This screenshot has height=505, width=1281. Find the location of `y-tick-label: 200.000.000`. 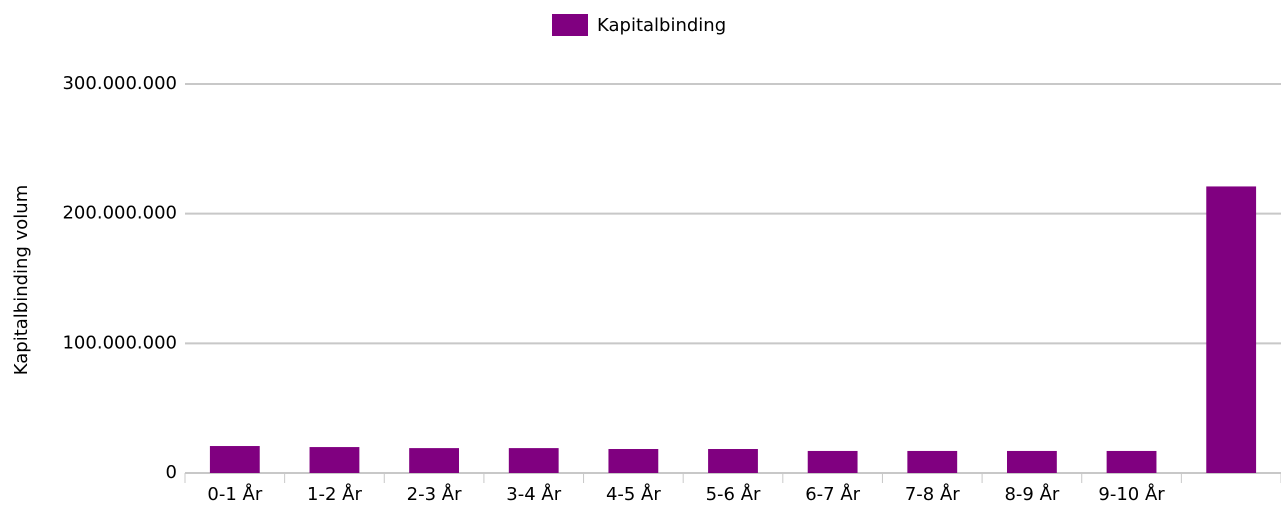

y-tick-label: 200.000.000 is located at coordinates (119, 213).